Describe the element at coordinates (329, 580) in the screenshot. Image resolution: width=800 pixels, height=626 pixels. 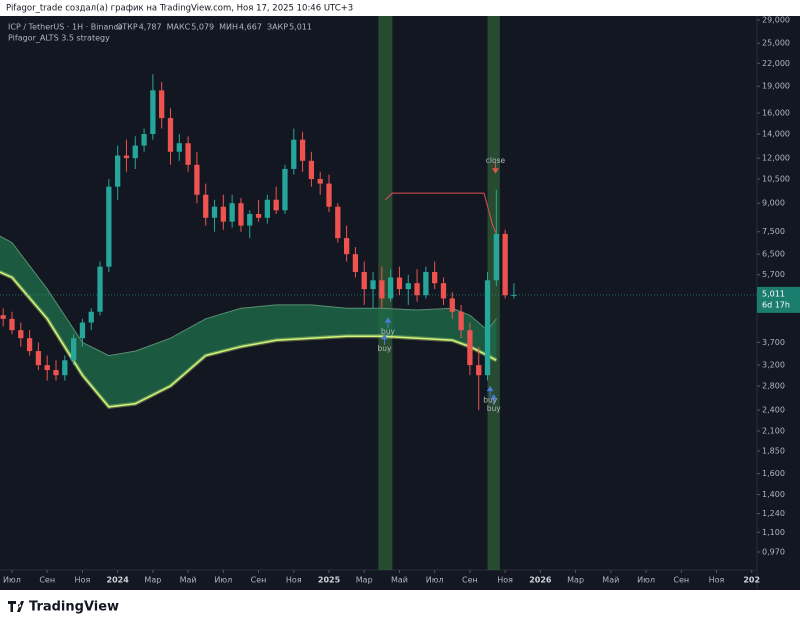
I see `x-tick-label: 2025` at that location.